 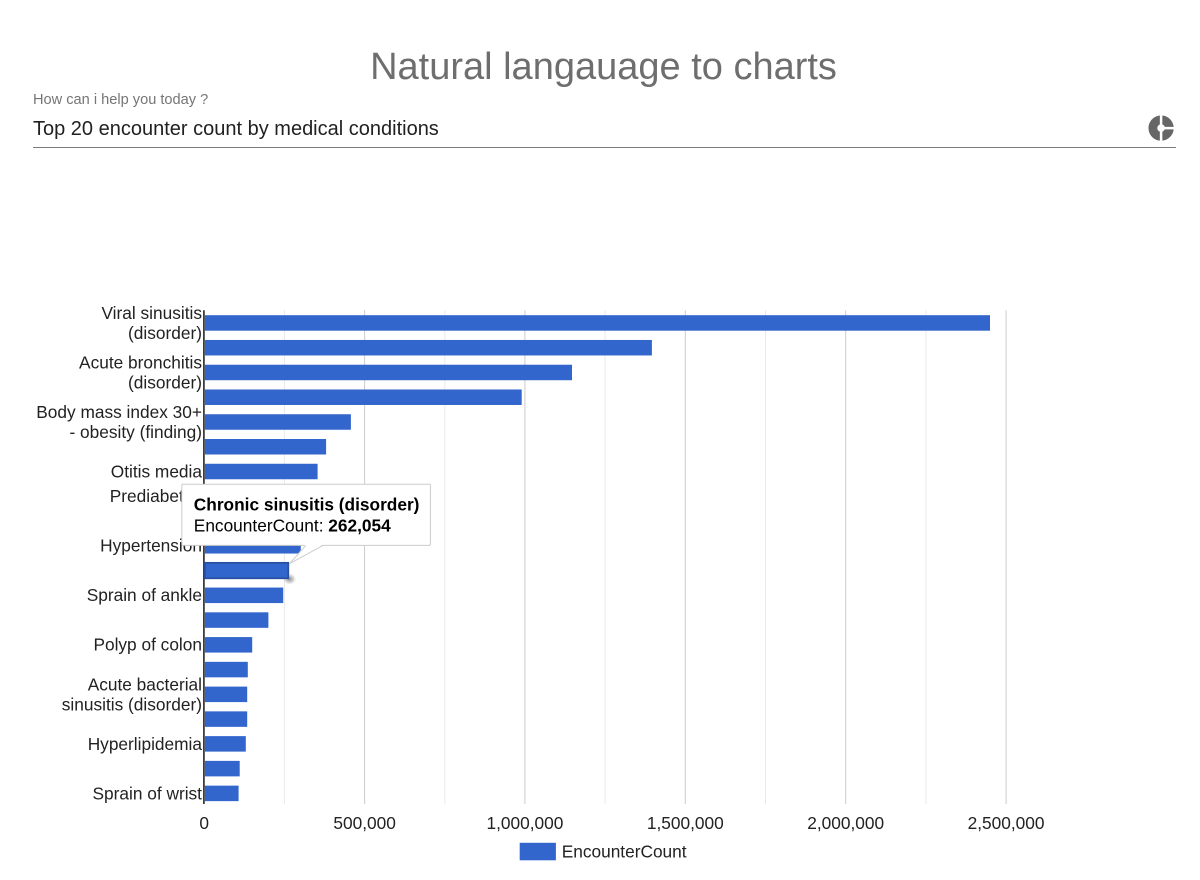 I want to click on svg-text: Hyperlipidemia, so click(x=145, y=744).